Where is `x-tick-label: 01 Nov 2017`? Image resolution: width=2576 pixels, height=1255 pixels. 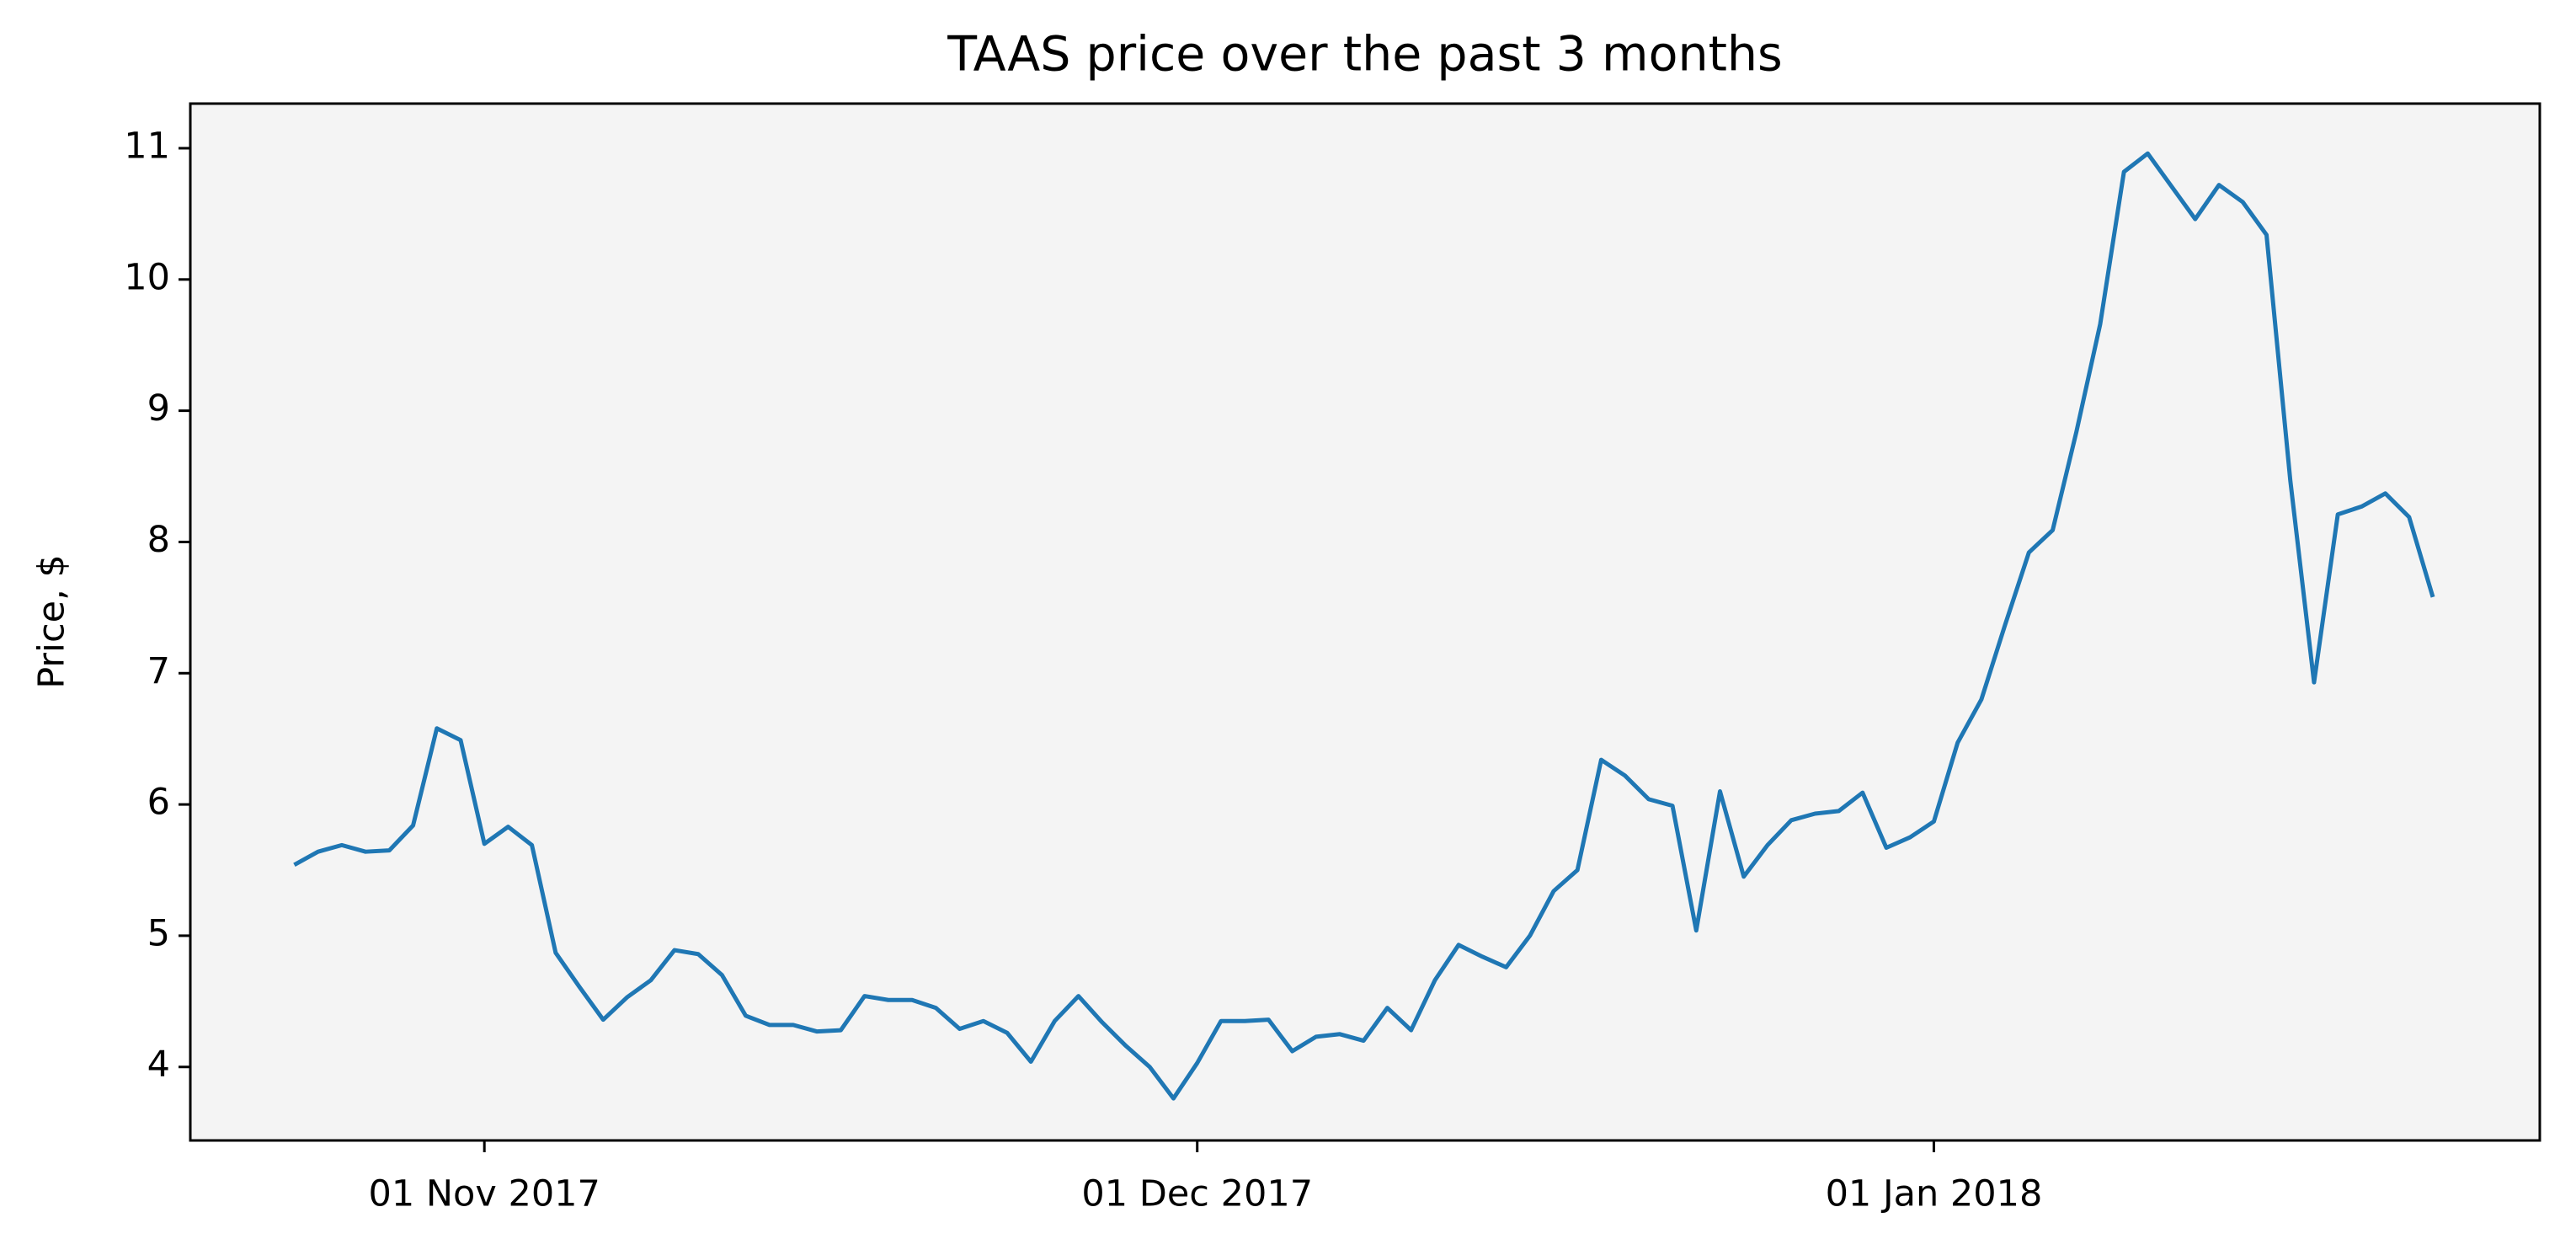
x-tick-label: 01 Nov 2017 is located at coordinates (484, 1194).